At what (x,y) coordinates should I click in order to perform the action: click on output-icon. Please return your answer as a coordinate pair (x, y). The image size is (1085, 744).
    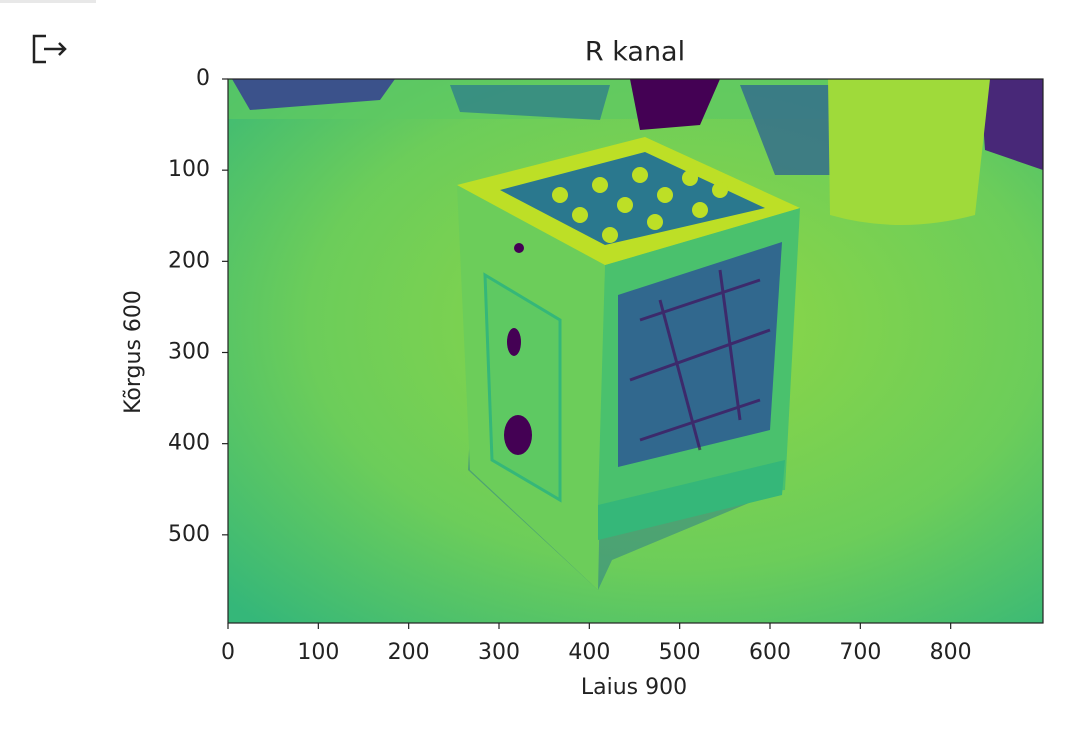
    Looking at the image, I should click on (49, 49).